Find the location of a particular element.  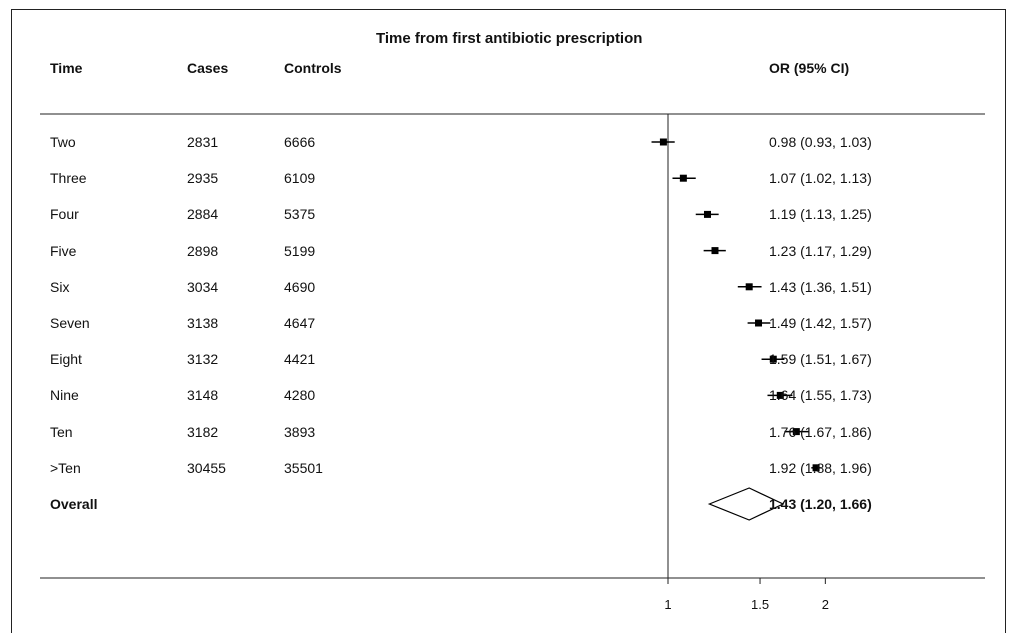

overall-diamond is located at coordinates (746, 504).